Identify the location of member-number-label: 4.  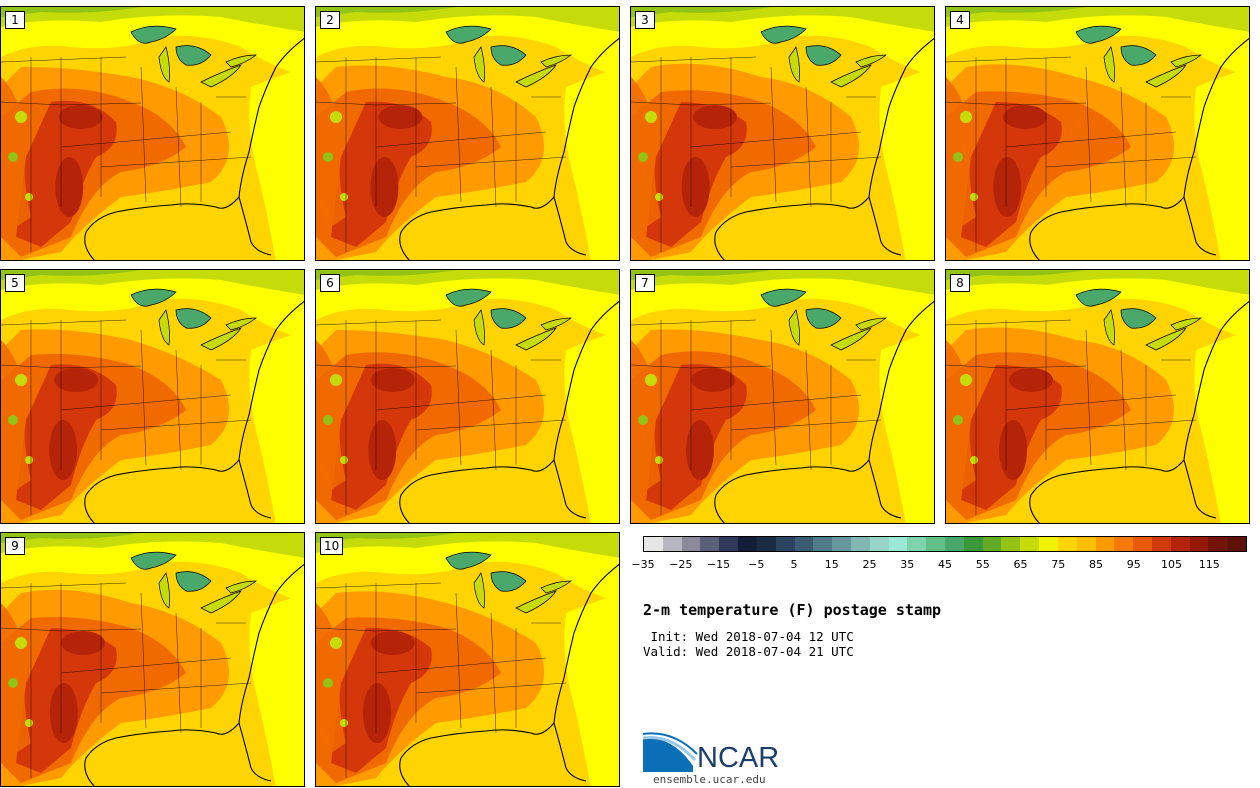
(960, 20).